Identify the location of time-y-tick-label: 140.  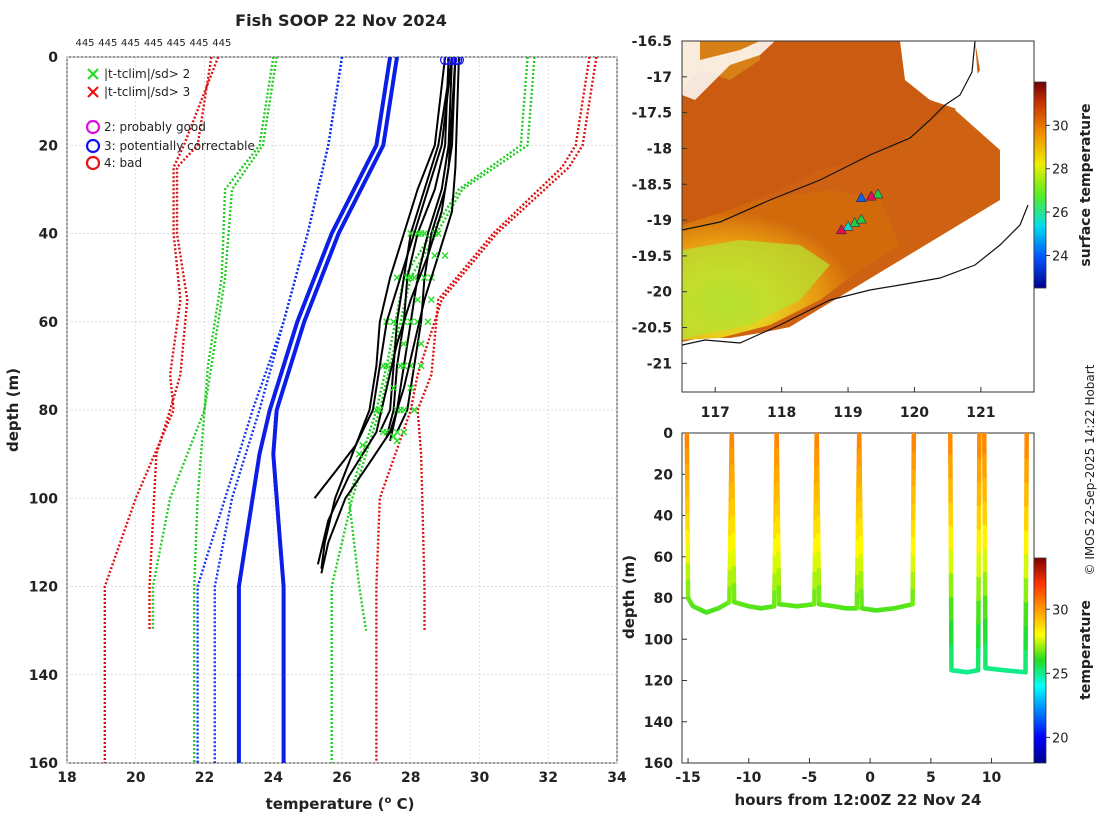
(658, 723).